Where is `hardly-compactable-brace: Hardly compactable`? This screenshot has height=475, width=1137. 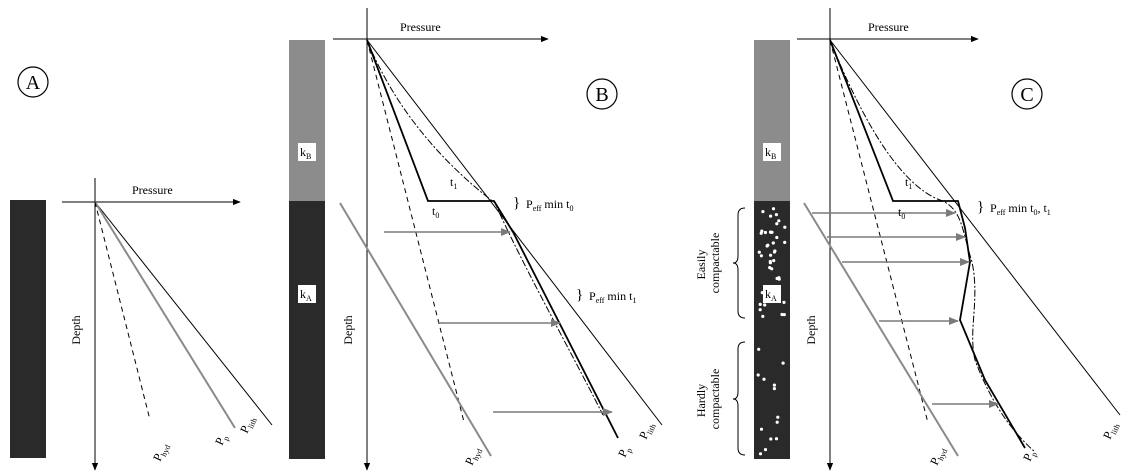
hardly-compactable-brace: Hardly compactable is located at coordinates (720, 398).